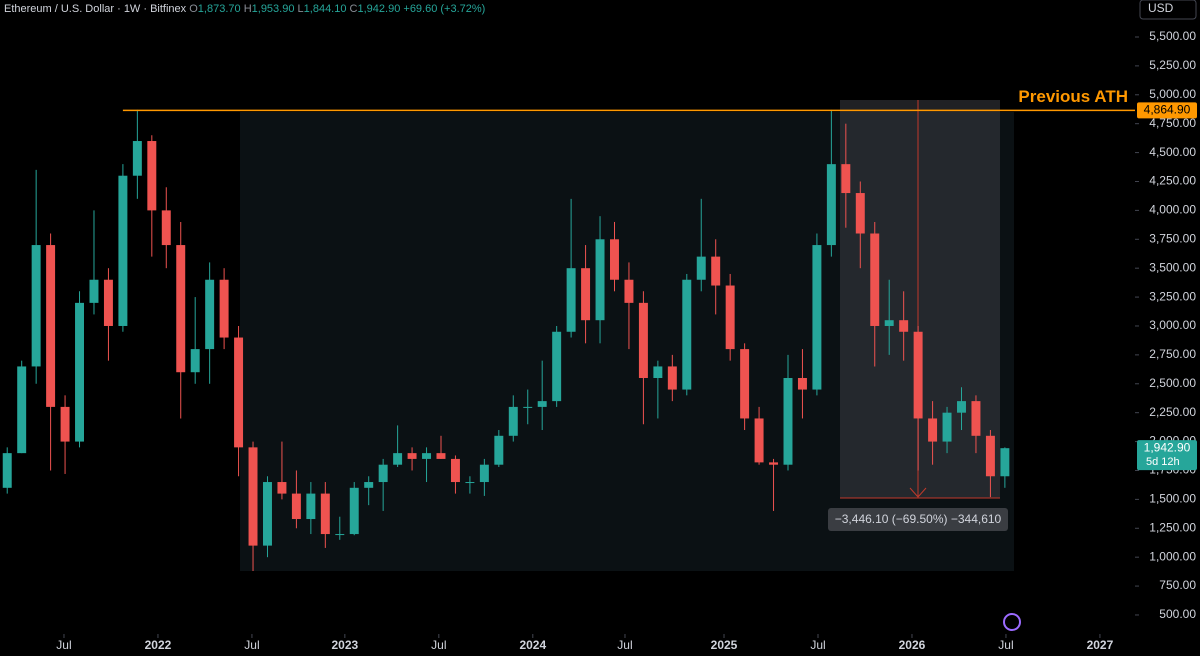  Describe the element at coordinates (1012, 622) in the screenshot. I see `logo` at that location.